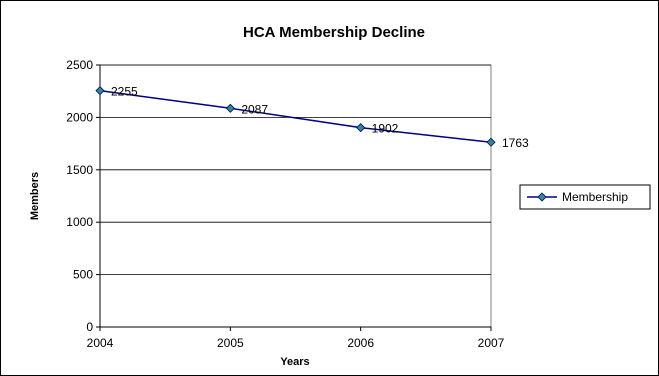  Describe the element at coordinates (254, 109) in the screenshot. I see `data-label: 2087` at that location.